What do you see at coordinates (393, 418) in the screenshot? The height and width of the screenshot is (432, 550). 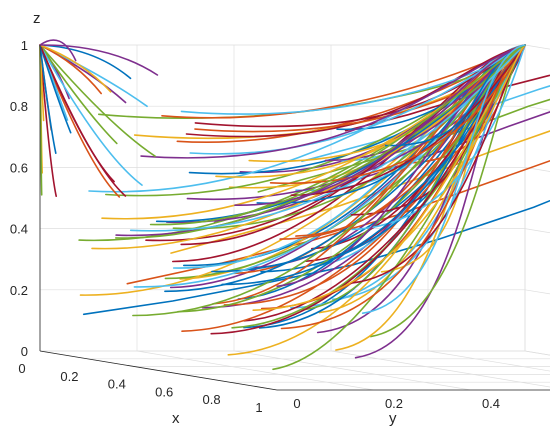 I see `y-axis-label: y` at bounding box center [393, 418].